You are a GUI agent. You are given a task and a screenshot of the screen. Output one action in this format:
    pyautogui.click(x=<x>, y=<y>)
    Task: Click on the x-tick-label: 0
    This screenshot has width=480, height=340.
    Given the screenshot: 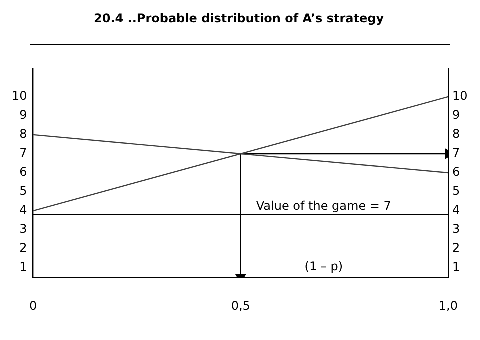 What is the action you would take?
    pyautogui.click(x=33, y=305)
    